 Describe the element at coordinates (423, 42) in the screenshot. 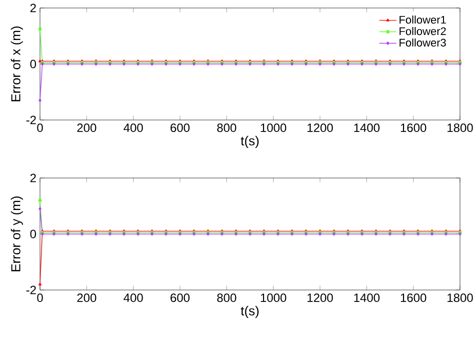

I see `legend-label: Follower3` at that location.